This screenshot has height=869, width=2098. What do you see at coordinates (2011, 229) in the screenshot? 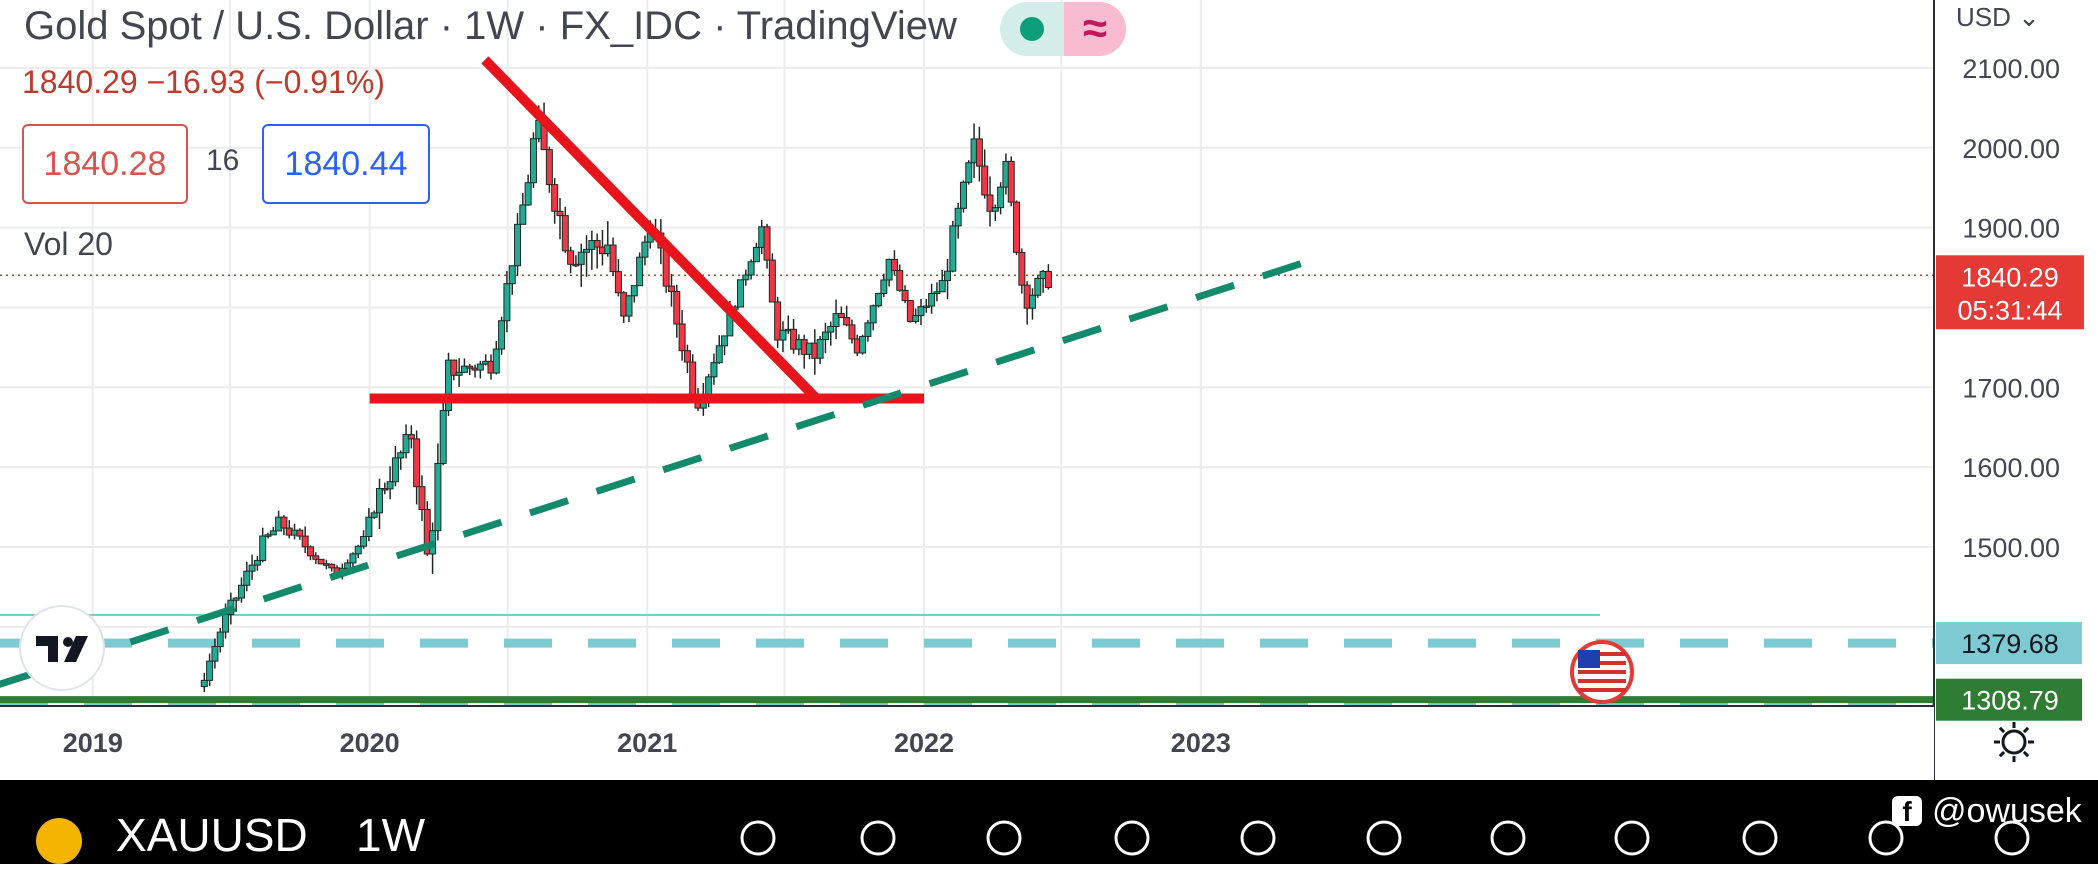
I see `price-tick-label: 1900.00` at bounding box center [2011, 229].